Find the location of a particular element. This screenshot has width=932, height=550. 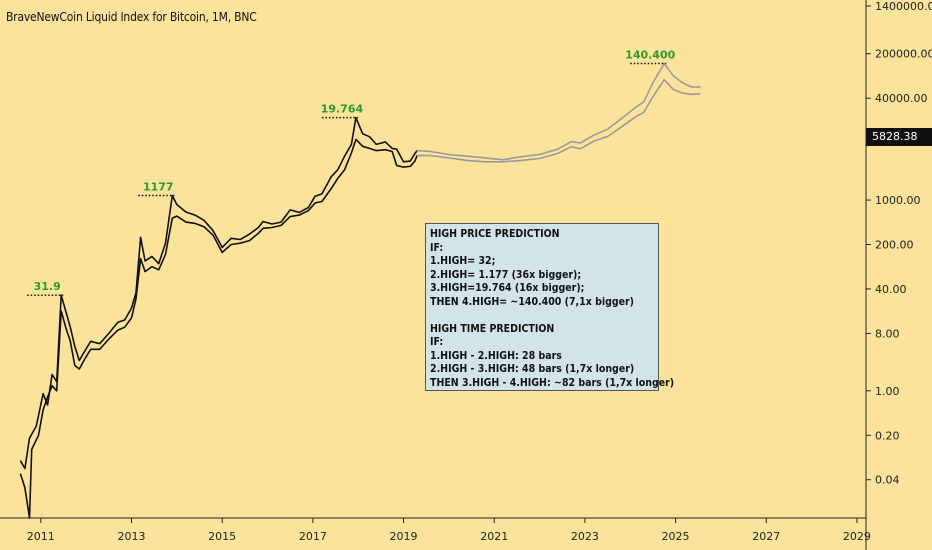

y-tick-label: 1000.00 is located at coordinates (898, 200).